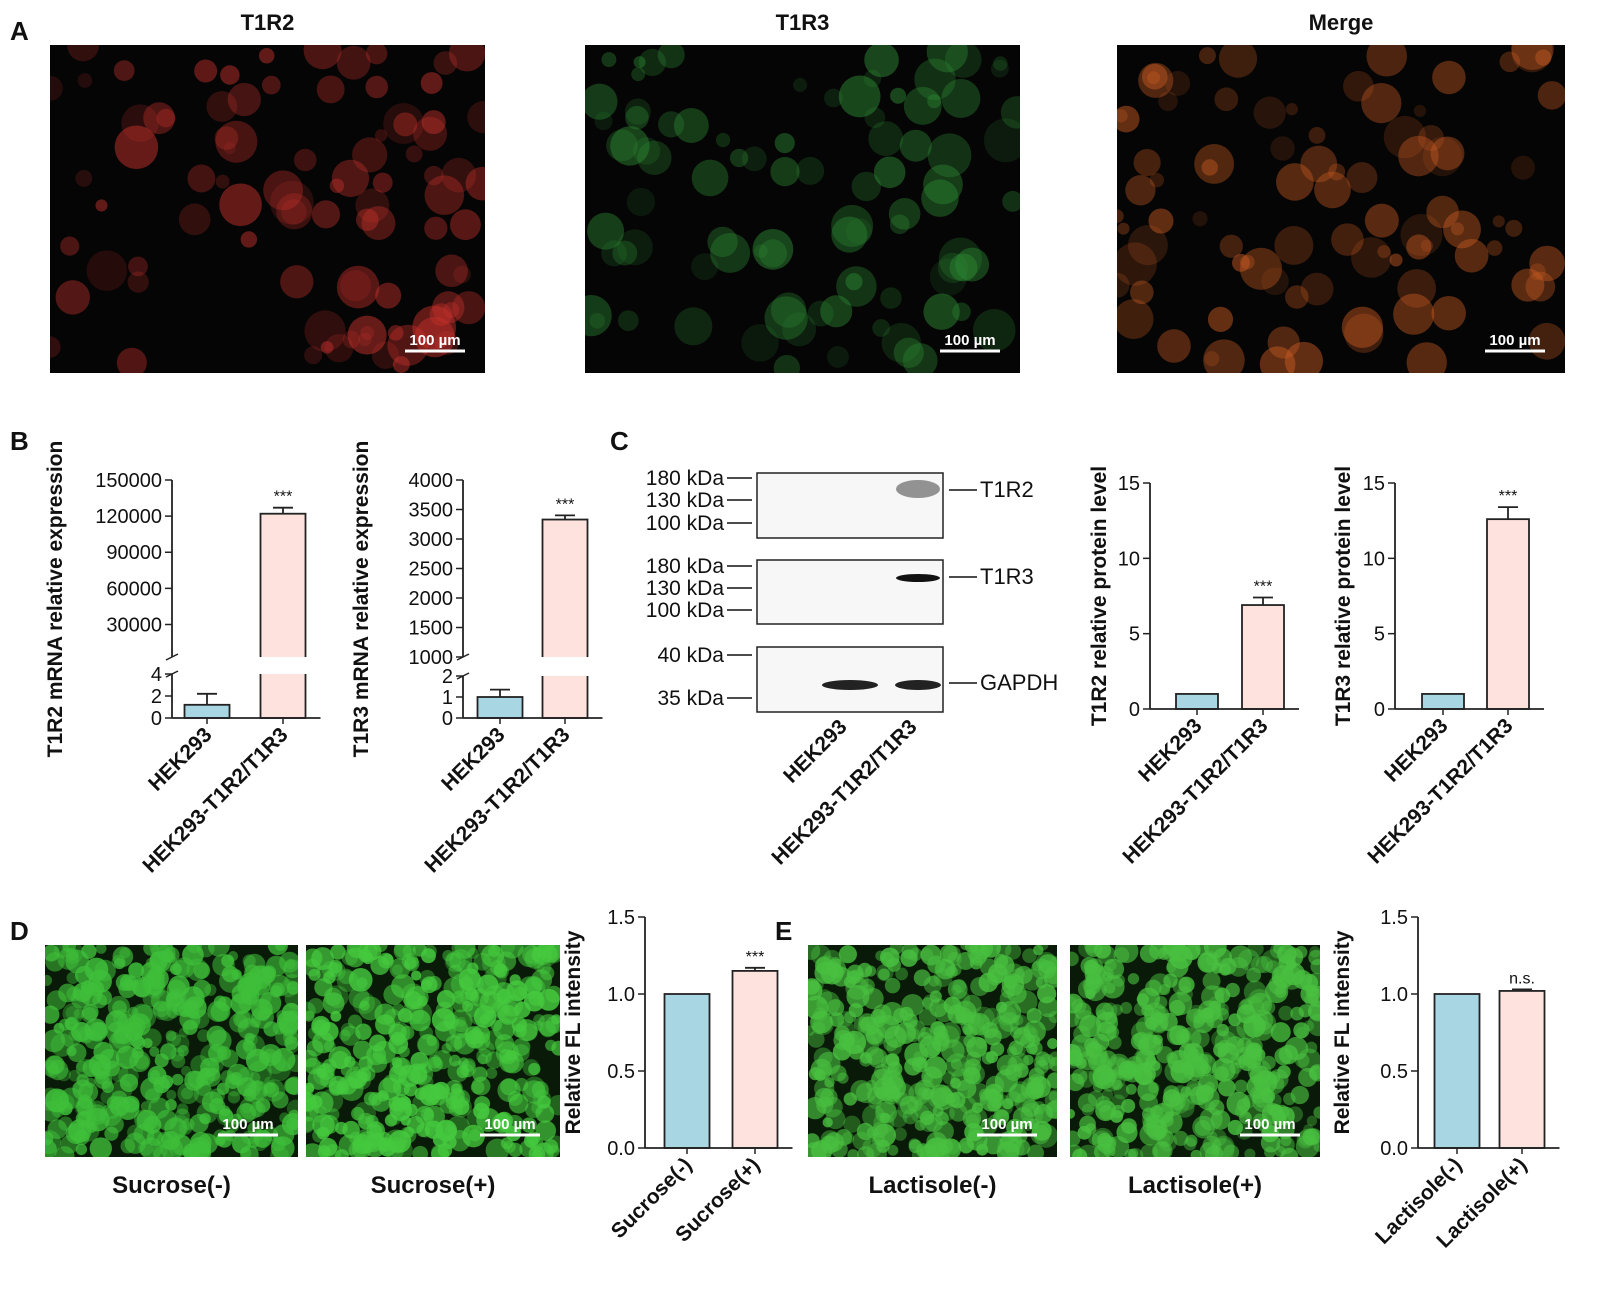 The width and height of the screenshot is (1612, 1316). What do you see at coordinates (431, 599) in the screenshot?
I see `y-tick-label: 2000` at bounding box center [431, 599].